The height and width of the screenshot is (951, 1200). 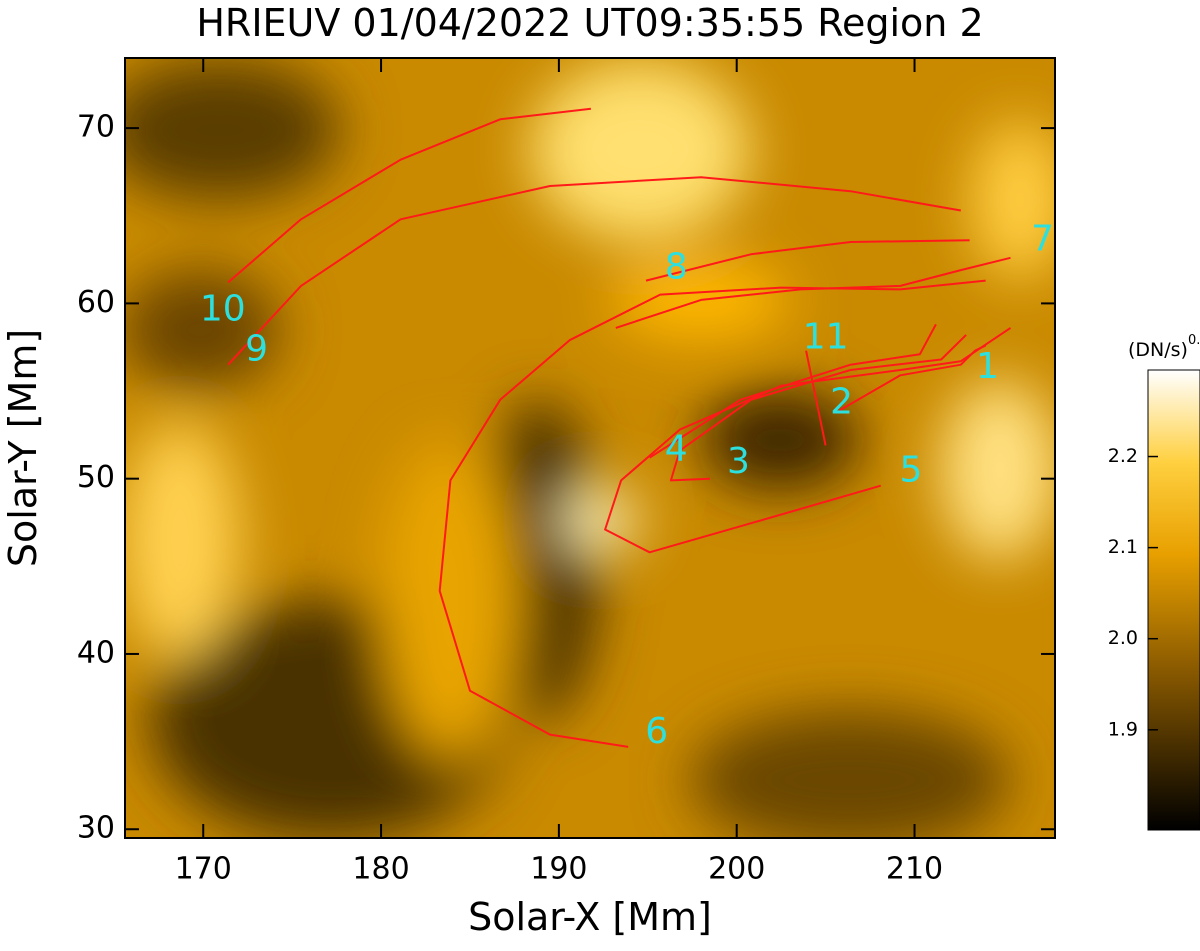 I want to click on y-tick-label: 50, so click(x=96, y=477).